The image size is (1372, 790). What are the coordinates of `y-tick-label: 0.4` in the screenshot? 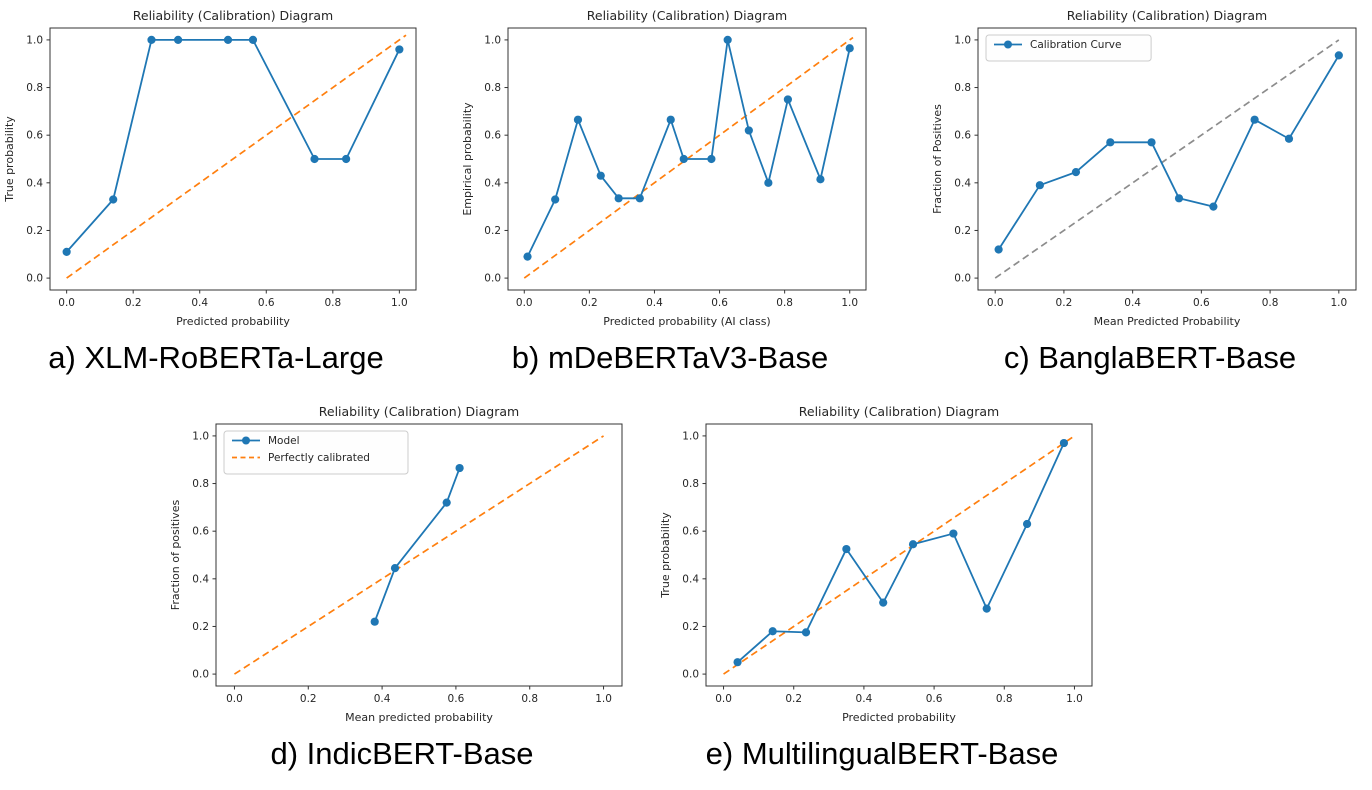 It's located at (200, 579).